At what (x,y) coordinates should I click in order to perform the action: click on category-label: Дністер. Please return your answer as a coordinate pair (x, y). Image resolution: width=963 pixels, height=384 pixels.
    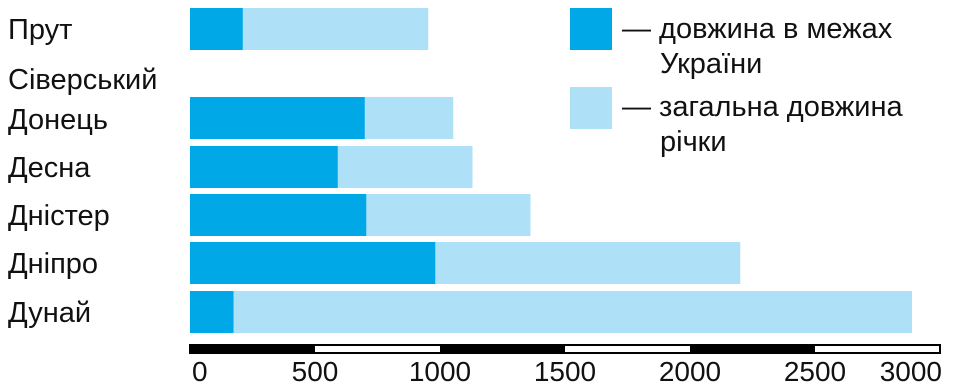
    Looking at the image, I should click on (59, 216).